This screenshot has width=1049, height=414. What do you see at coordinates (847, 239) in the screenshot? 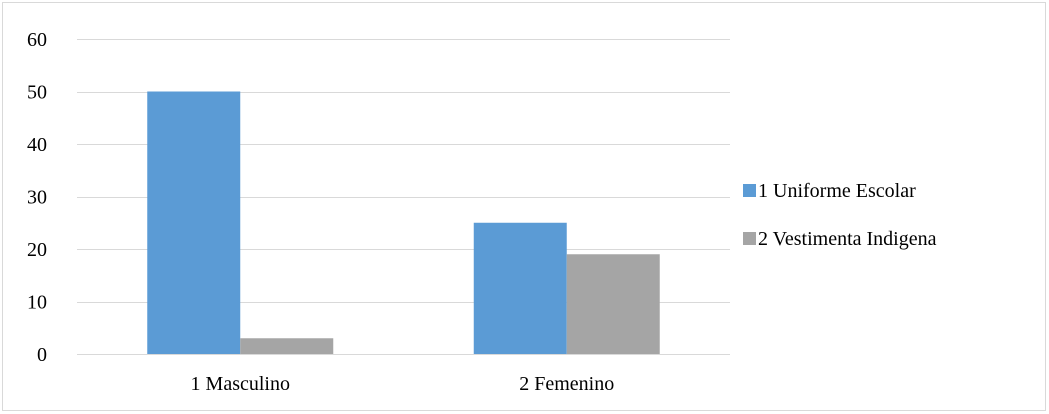
I see `legend-label: 2 Vestimenta Indigena` at bounding box center [847, 239].